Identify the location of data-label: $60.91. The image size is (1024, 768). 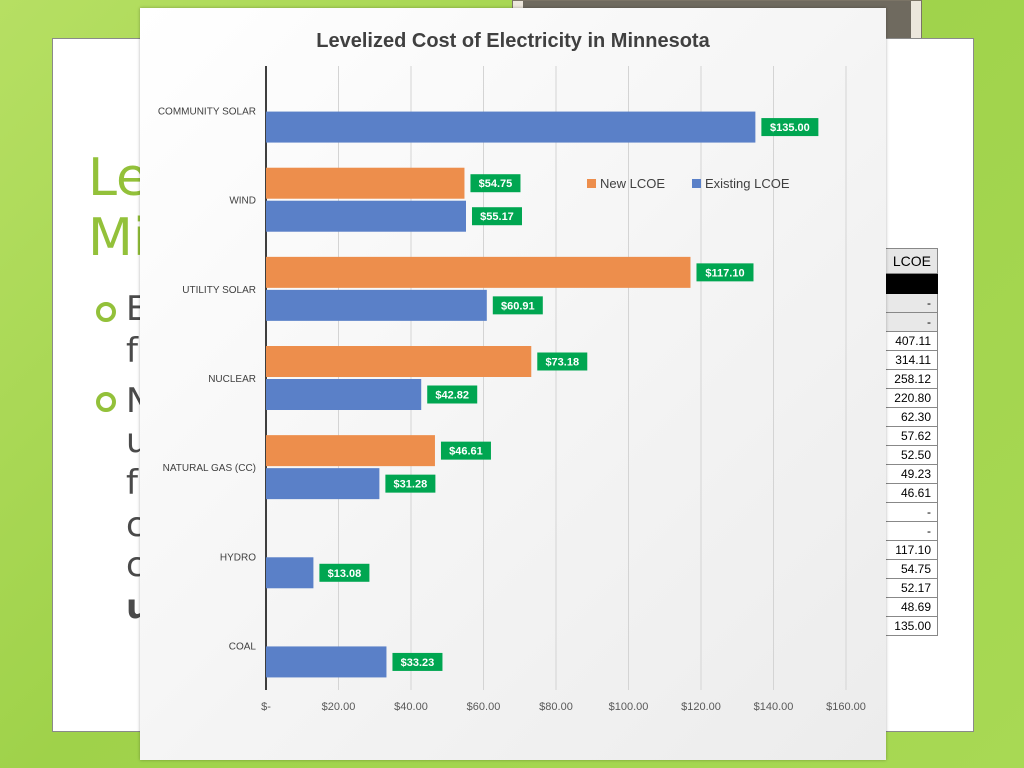
(518, 306).